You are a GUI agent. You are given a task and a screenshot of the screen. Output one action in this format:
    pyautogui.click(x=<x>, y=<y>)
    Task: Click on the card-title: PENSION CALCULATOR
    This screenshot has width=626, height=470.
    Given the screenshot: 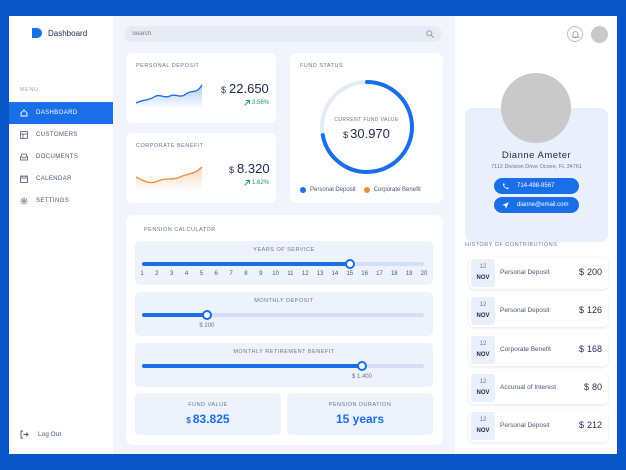 What is the action you would take?
    pyautogui.click(x=180, y=230)
    